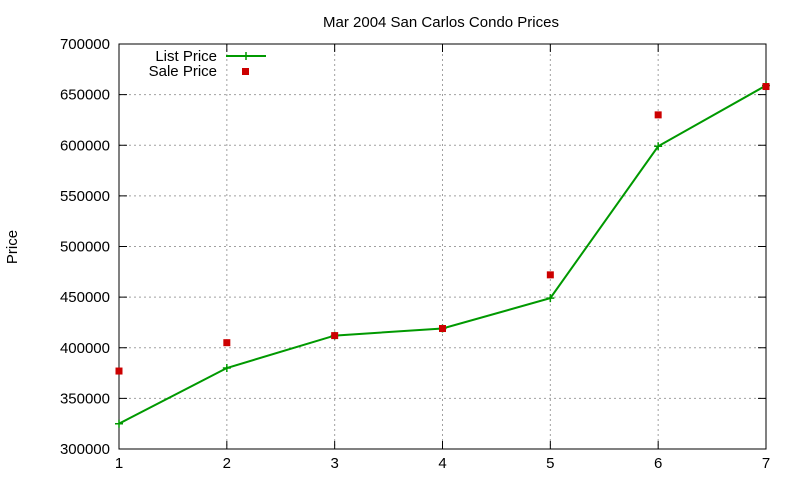  I want to click on x-tick-label: 2, so click(227, 463).